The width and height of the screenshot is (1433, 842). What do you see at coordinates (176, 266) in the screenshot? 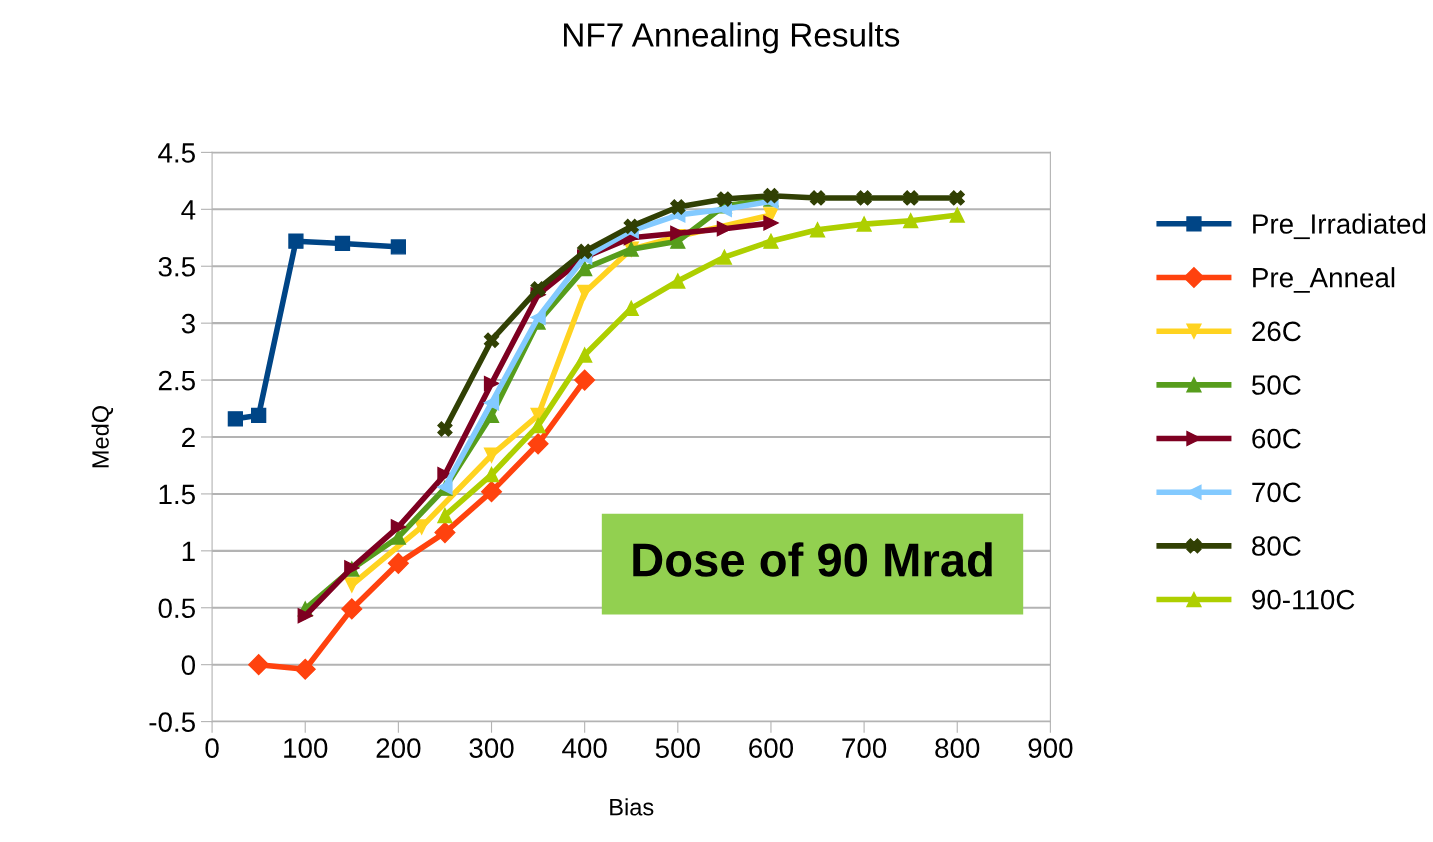
I see `y-tick-label: 3.5` at bounding box center [176, 266].